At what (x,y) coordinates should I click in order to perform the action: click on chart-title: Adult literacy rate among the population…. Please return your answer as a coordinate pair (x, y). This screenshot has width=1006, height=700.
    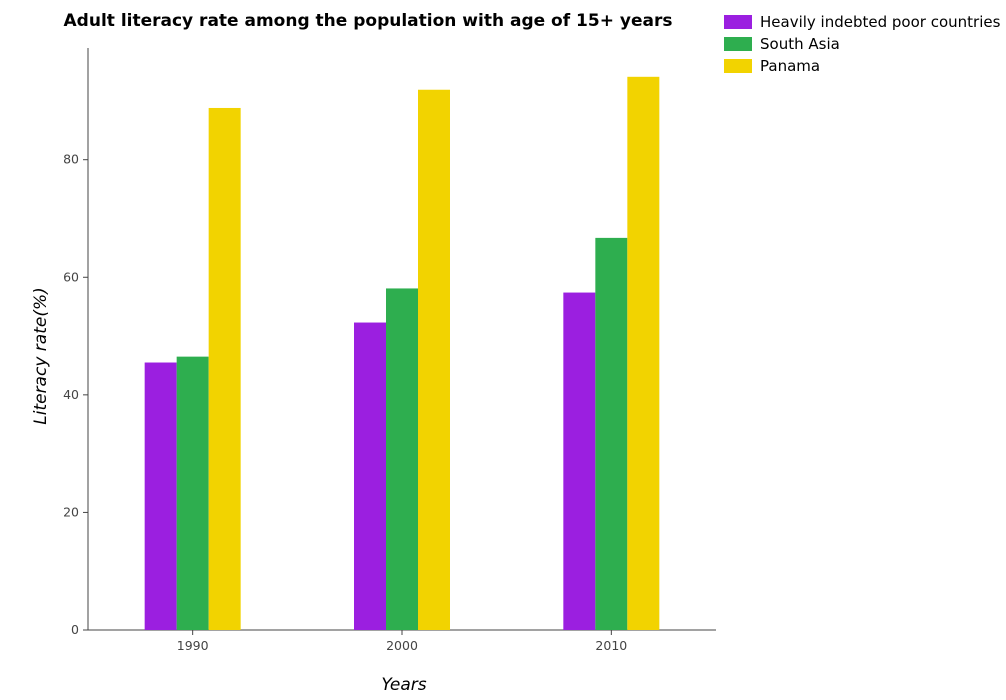
    Looking at the image, I should click on (368, 21).